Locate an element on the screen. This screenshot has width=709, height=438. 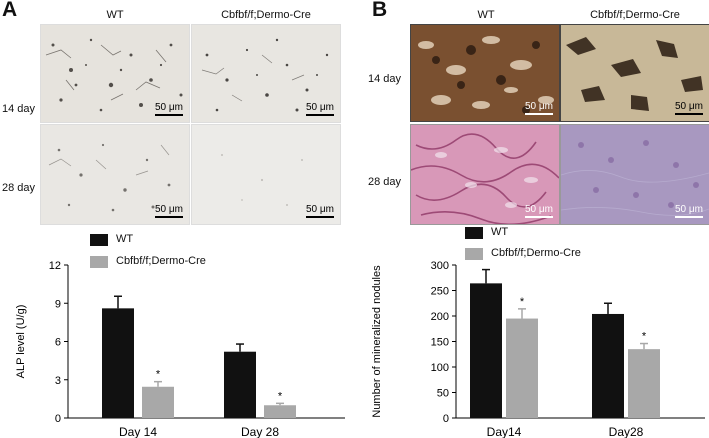
legend-swatch-ko-b is located at coordinates (474, 254).